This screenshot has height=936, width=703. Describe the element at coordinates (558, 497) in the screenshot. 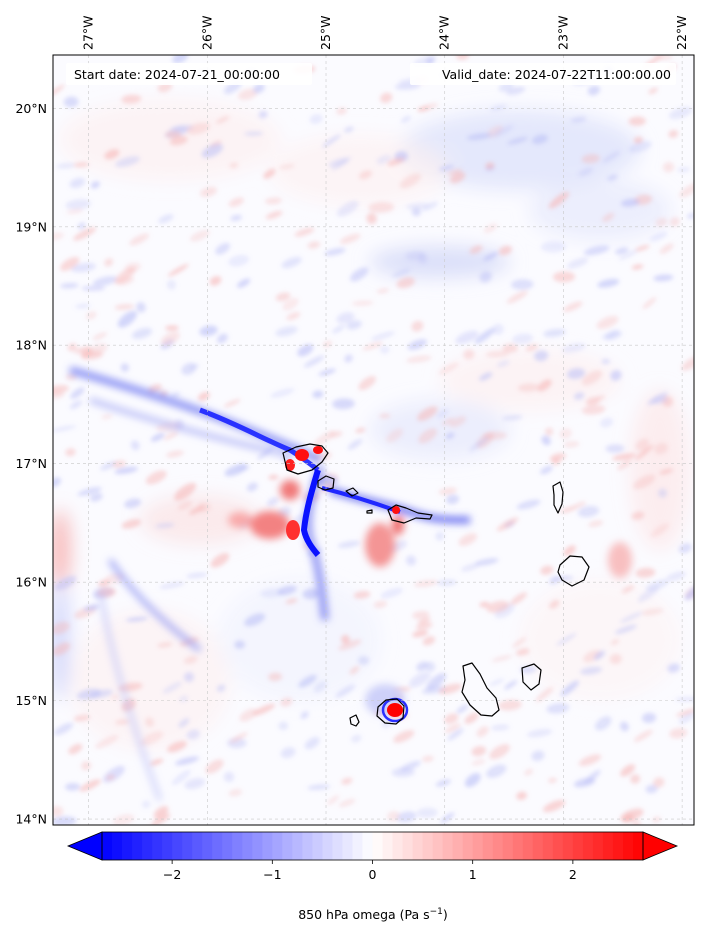

I see `island-sal` at that location.